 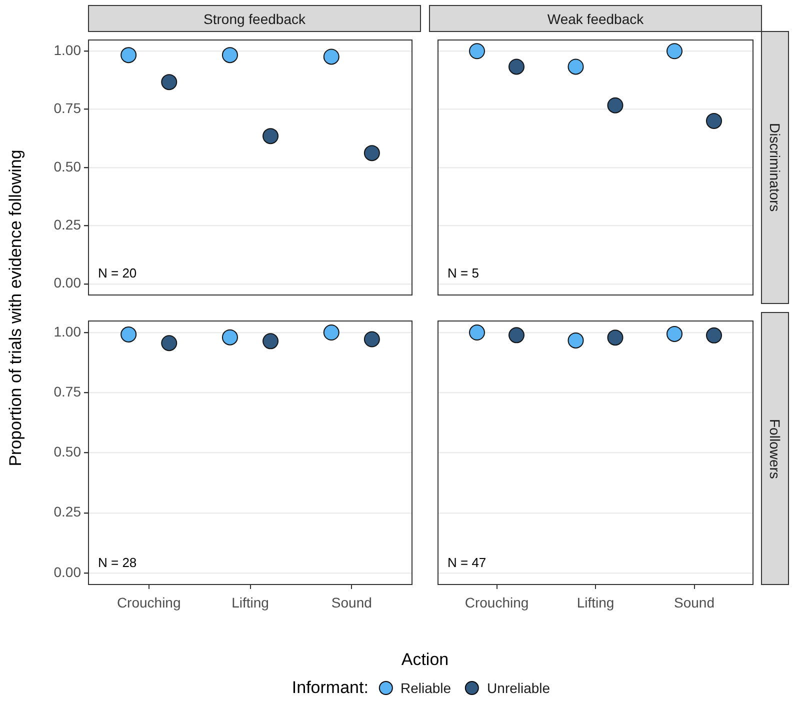 What do you see at coordinates (254, 18) in the screenshot?
I see `chart-title: Strong feedback` at bounding box center [254, 18].